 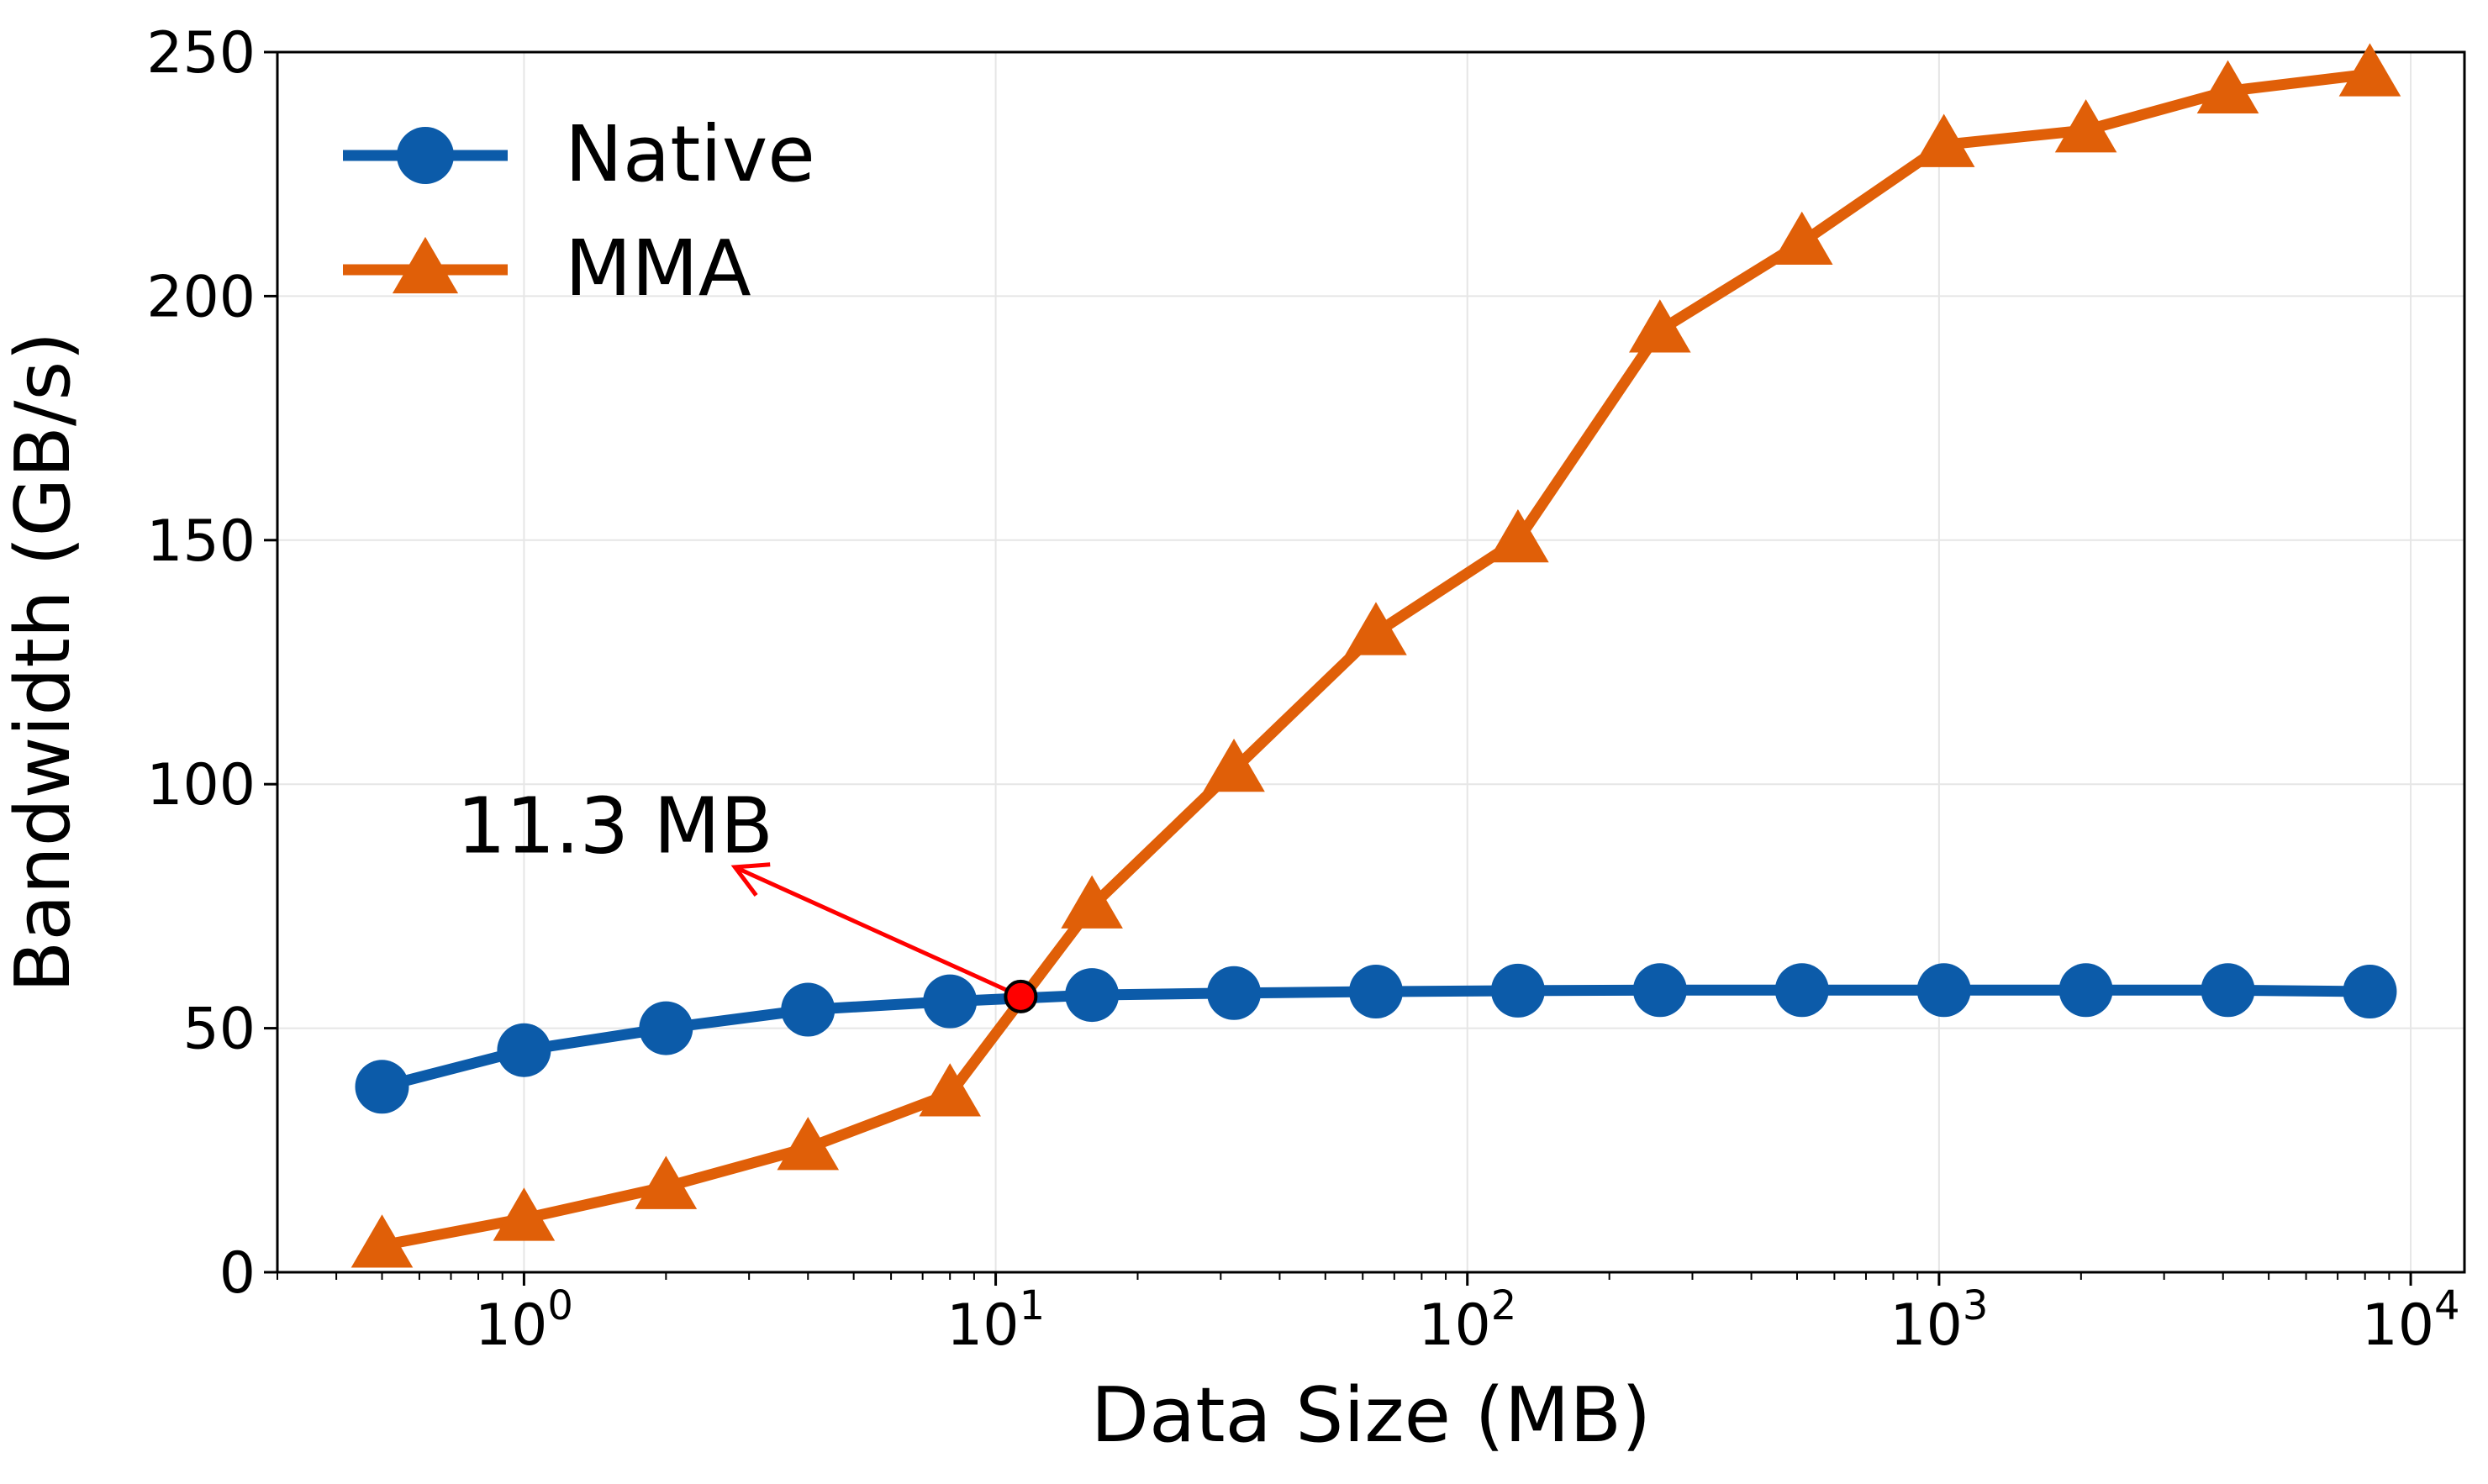 What do you see at coordinates (1371, 1415) in the screenshot?
I see `x-axis-title: Data Size (MB)` at bounding box center [1371, 1415].